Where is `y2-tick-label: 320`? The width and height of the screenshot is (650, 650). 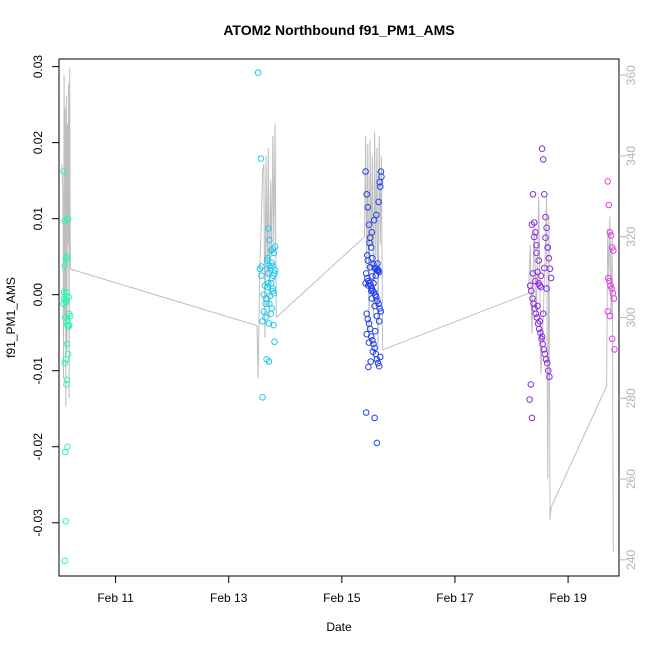 y2-tick-label: 320 is located at coordinates (631, 236).